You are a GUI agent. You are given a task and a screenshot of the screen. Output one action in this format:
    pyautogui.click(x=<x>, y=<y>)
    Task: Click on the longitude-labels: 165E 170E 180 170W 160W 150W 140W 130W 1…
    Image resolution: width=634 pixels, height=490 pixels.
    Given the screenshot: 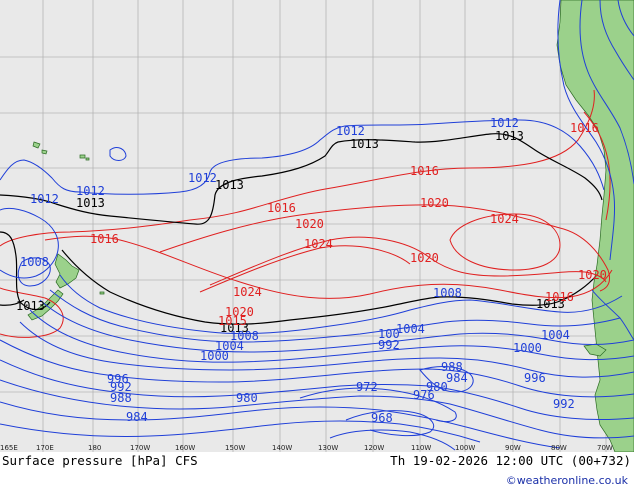 What is the action you would take?
    pyautogui.click(x=306, y=448)
    